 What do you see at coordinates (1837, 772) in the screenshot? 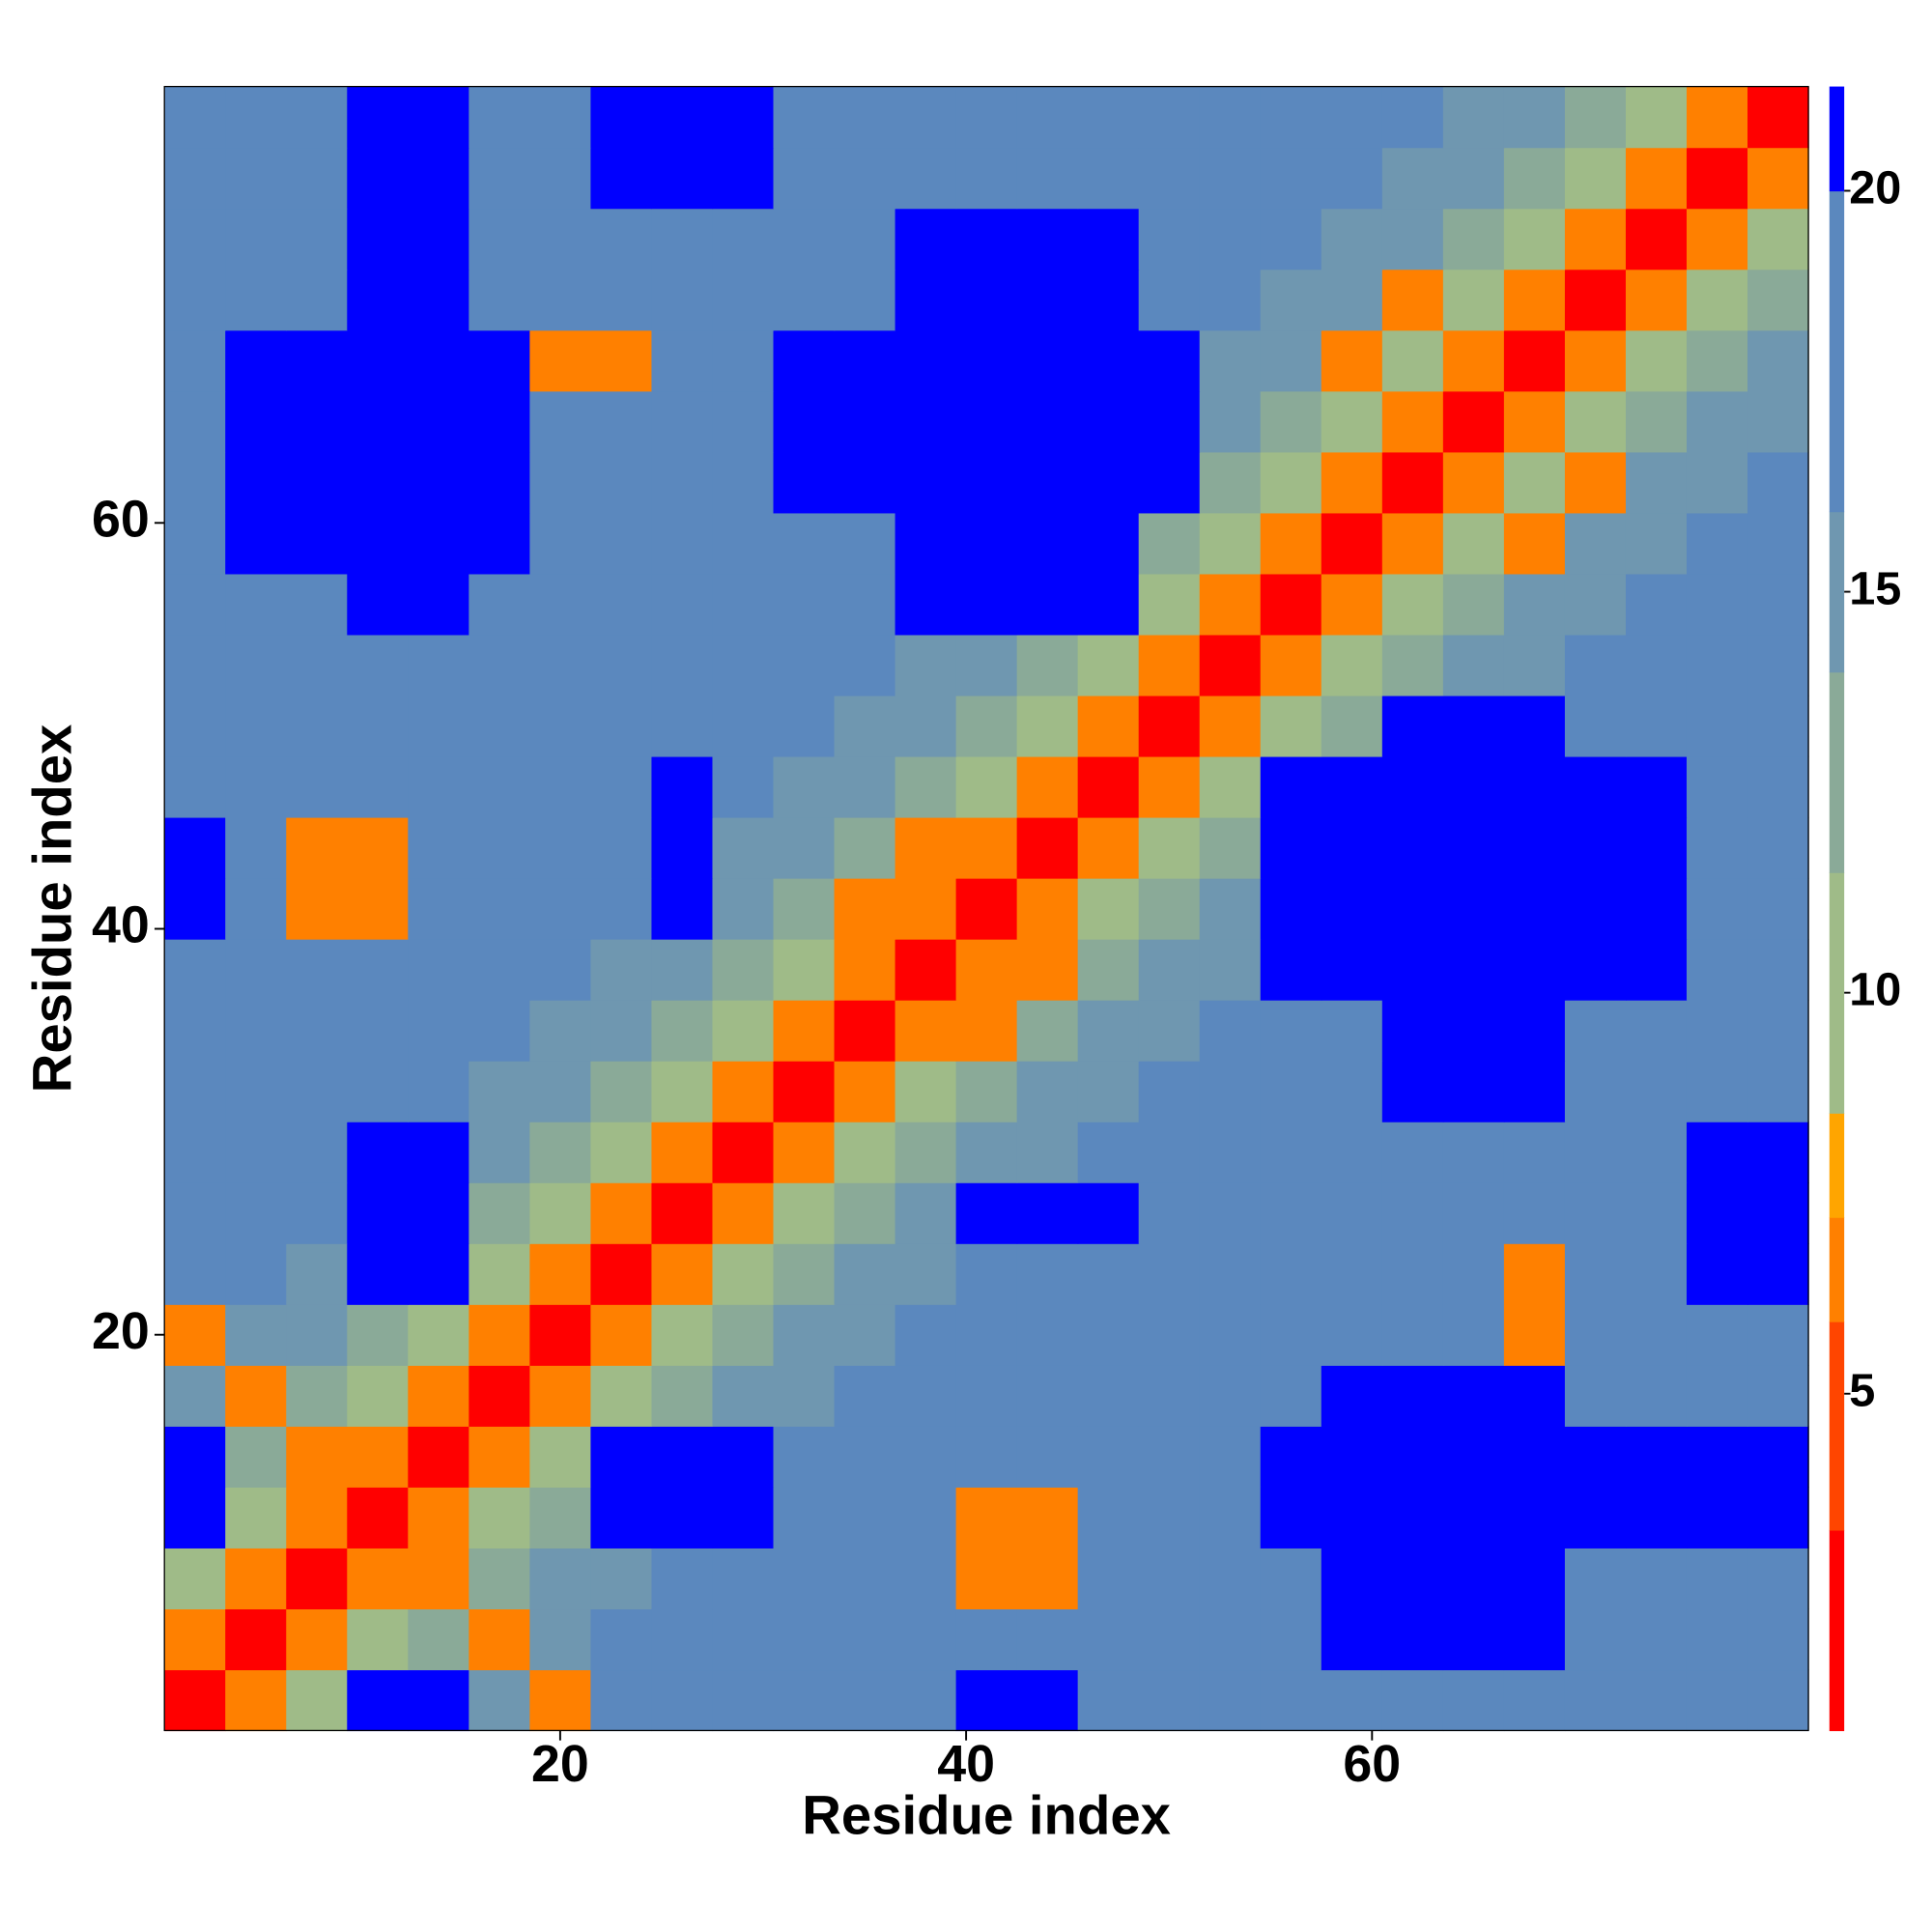
I see `colorbar-band` at bounding box center [1837, 772].